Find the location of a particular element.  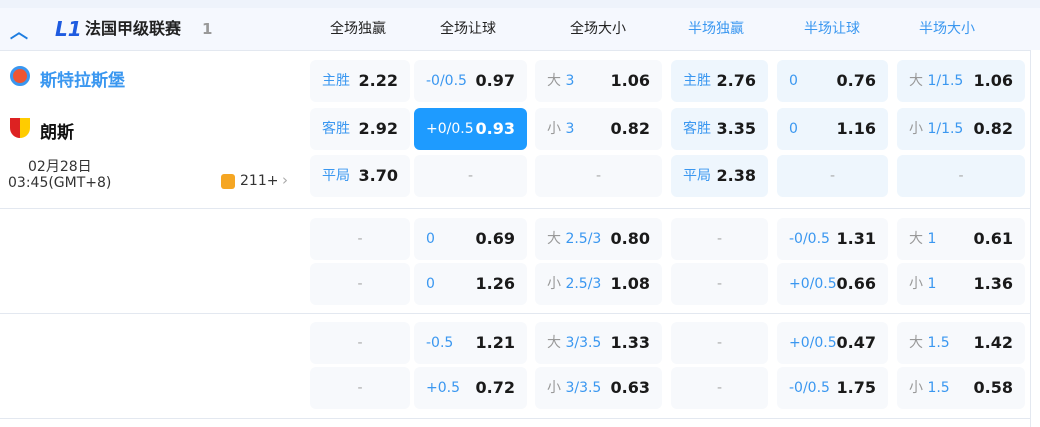

odds-value: 0.82 is located at coordinates (993, 128).